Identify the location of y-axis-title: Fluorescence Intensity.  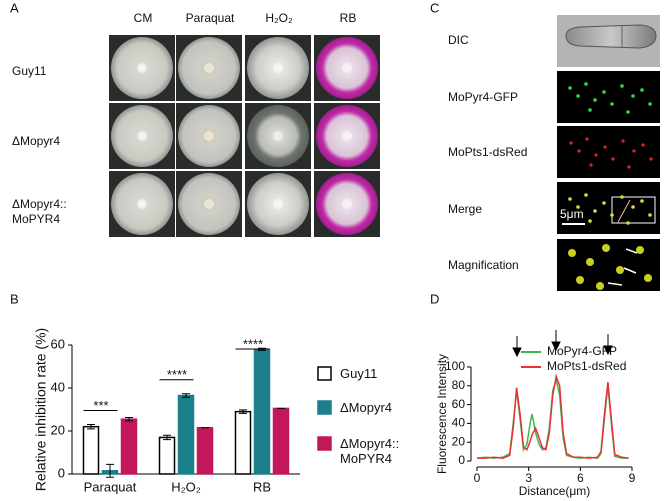
(442, 414).